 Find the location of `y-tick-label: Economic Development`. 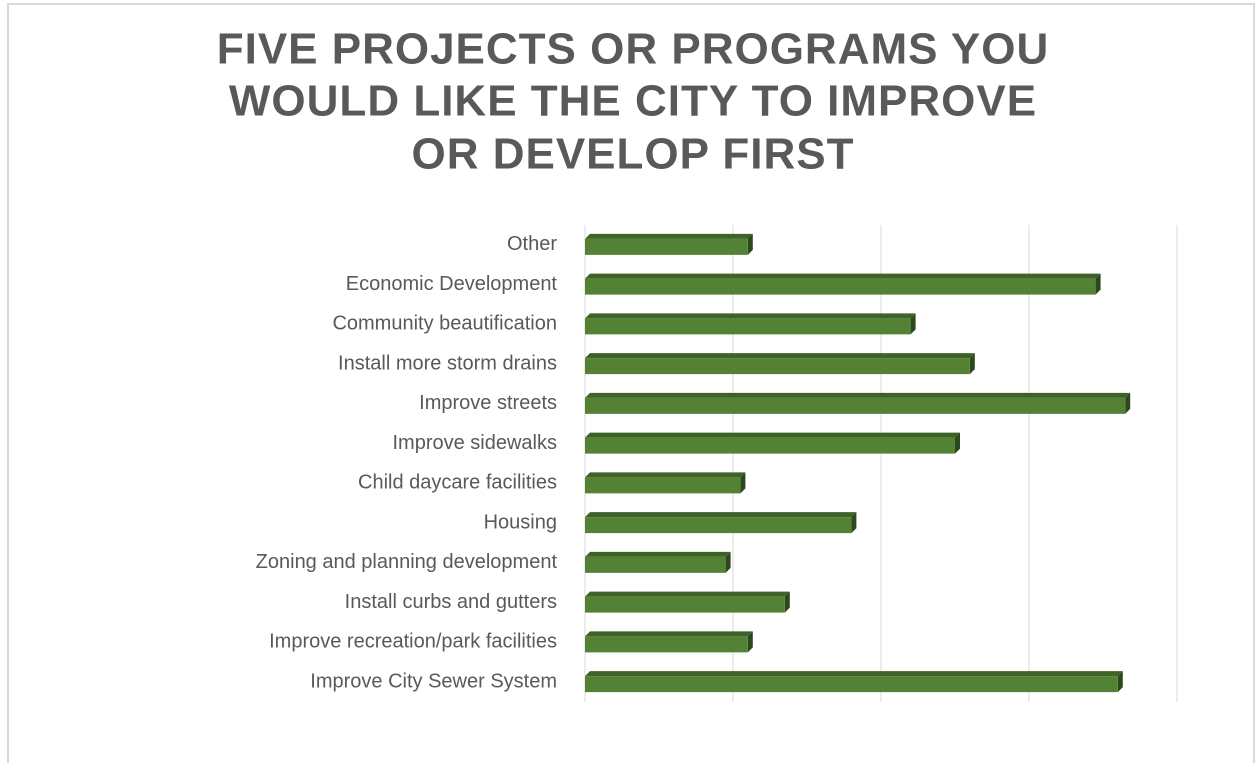

y-tick-label: Economic Development is located at coordinates (452, 284).